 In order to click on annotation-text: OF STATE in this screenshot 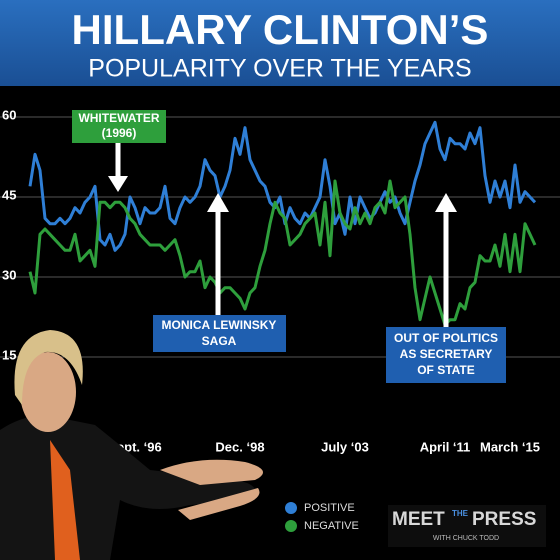, I will do `click(446, 370)`.